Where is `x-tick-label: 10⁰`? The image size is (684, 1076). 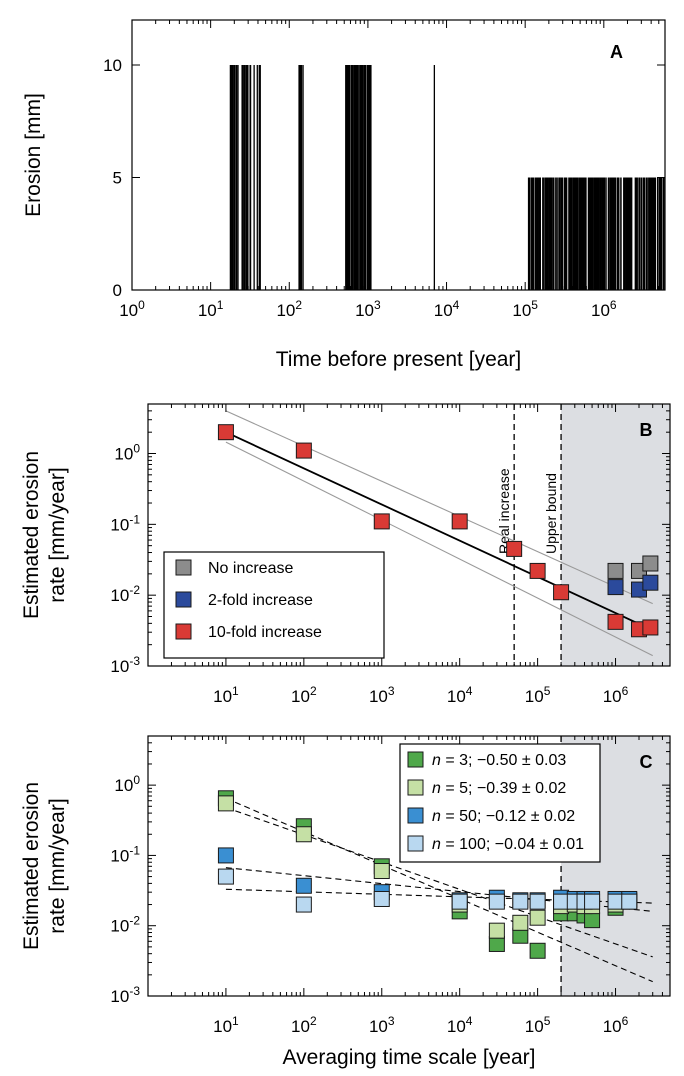 x-tick-label: 10⁰ is located at coordinates (132, 309).